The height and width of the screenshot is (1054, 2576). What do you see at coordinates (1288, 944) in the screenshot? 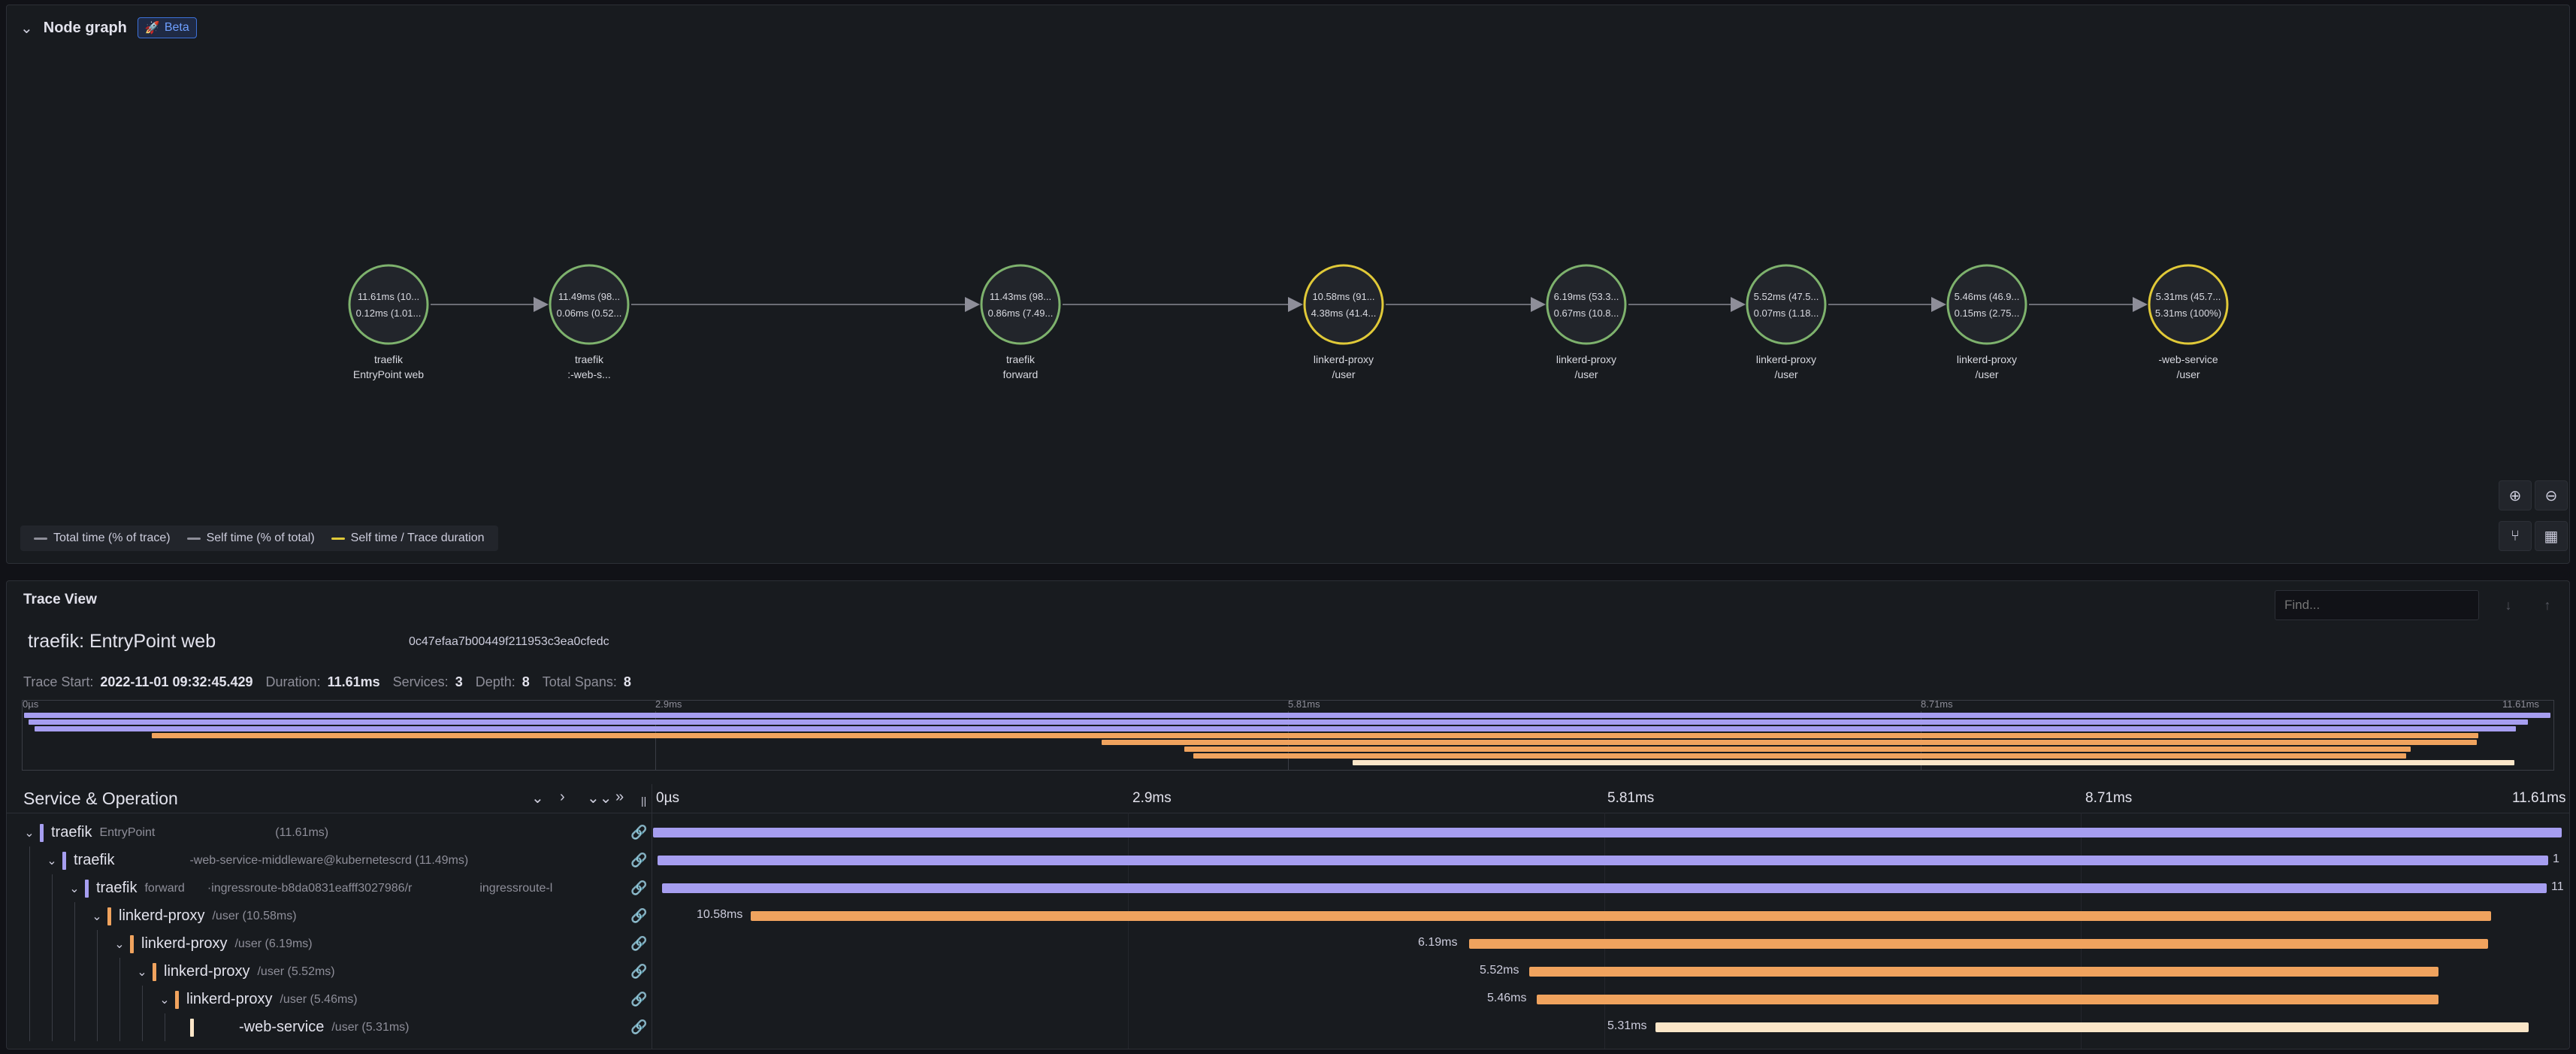
I see `span-row: ⌄ linkerd-proxy /user (6.19ms) 🔗 6.19ms` at bounding box center [1288, 944].